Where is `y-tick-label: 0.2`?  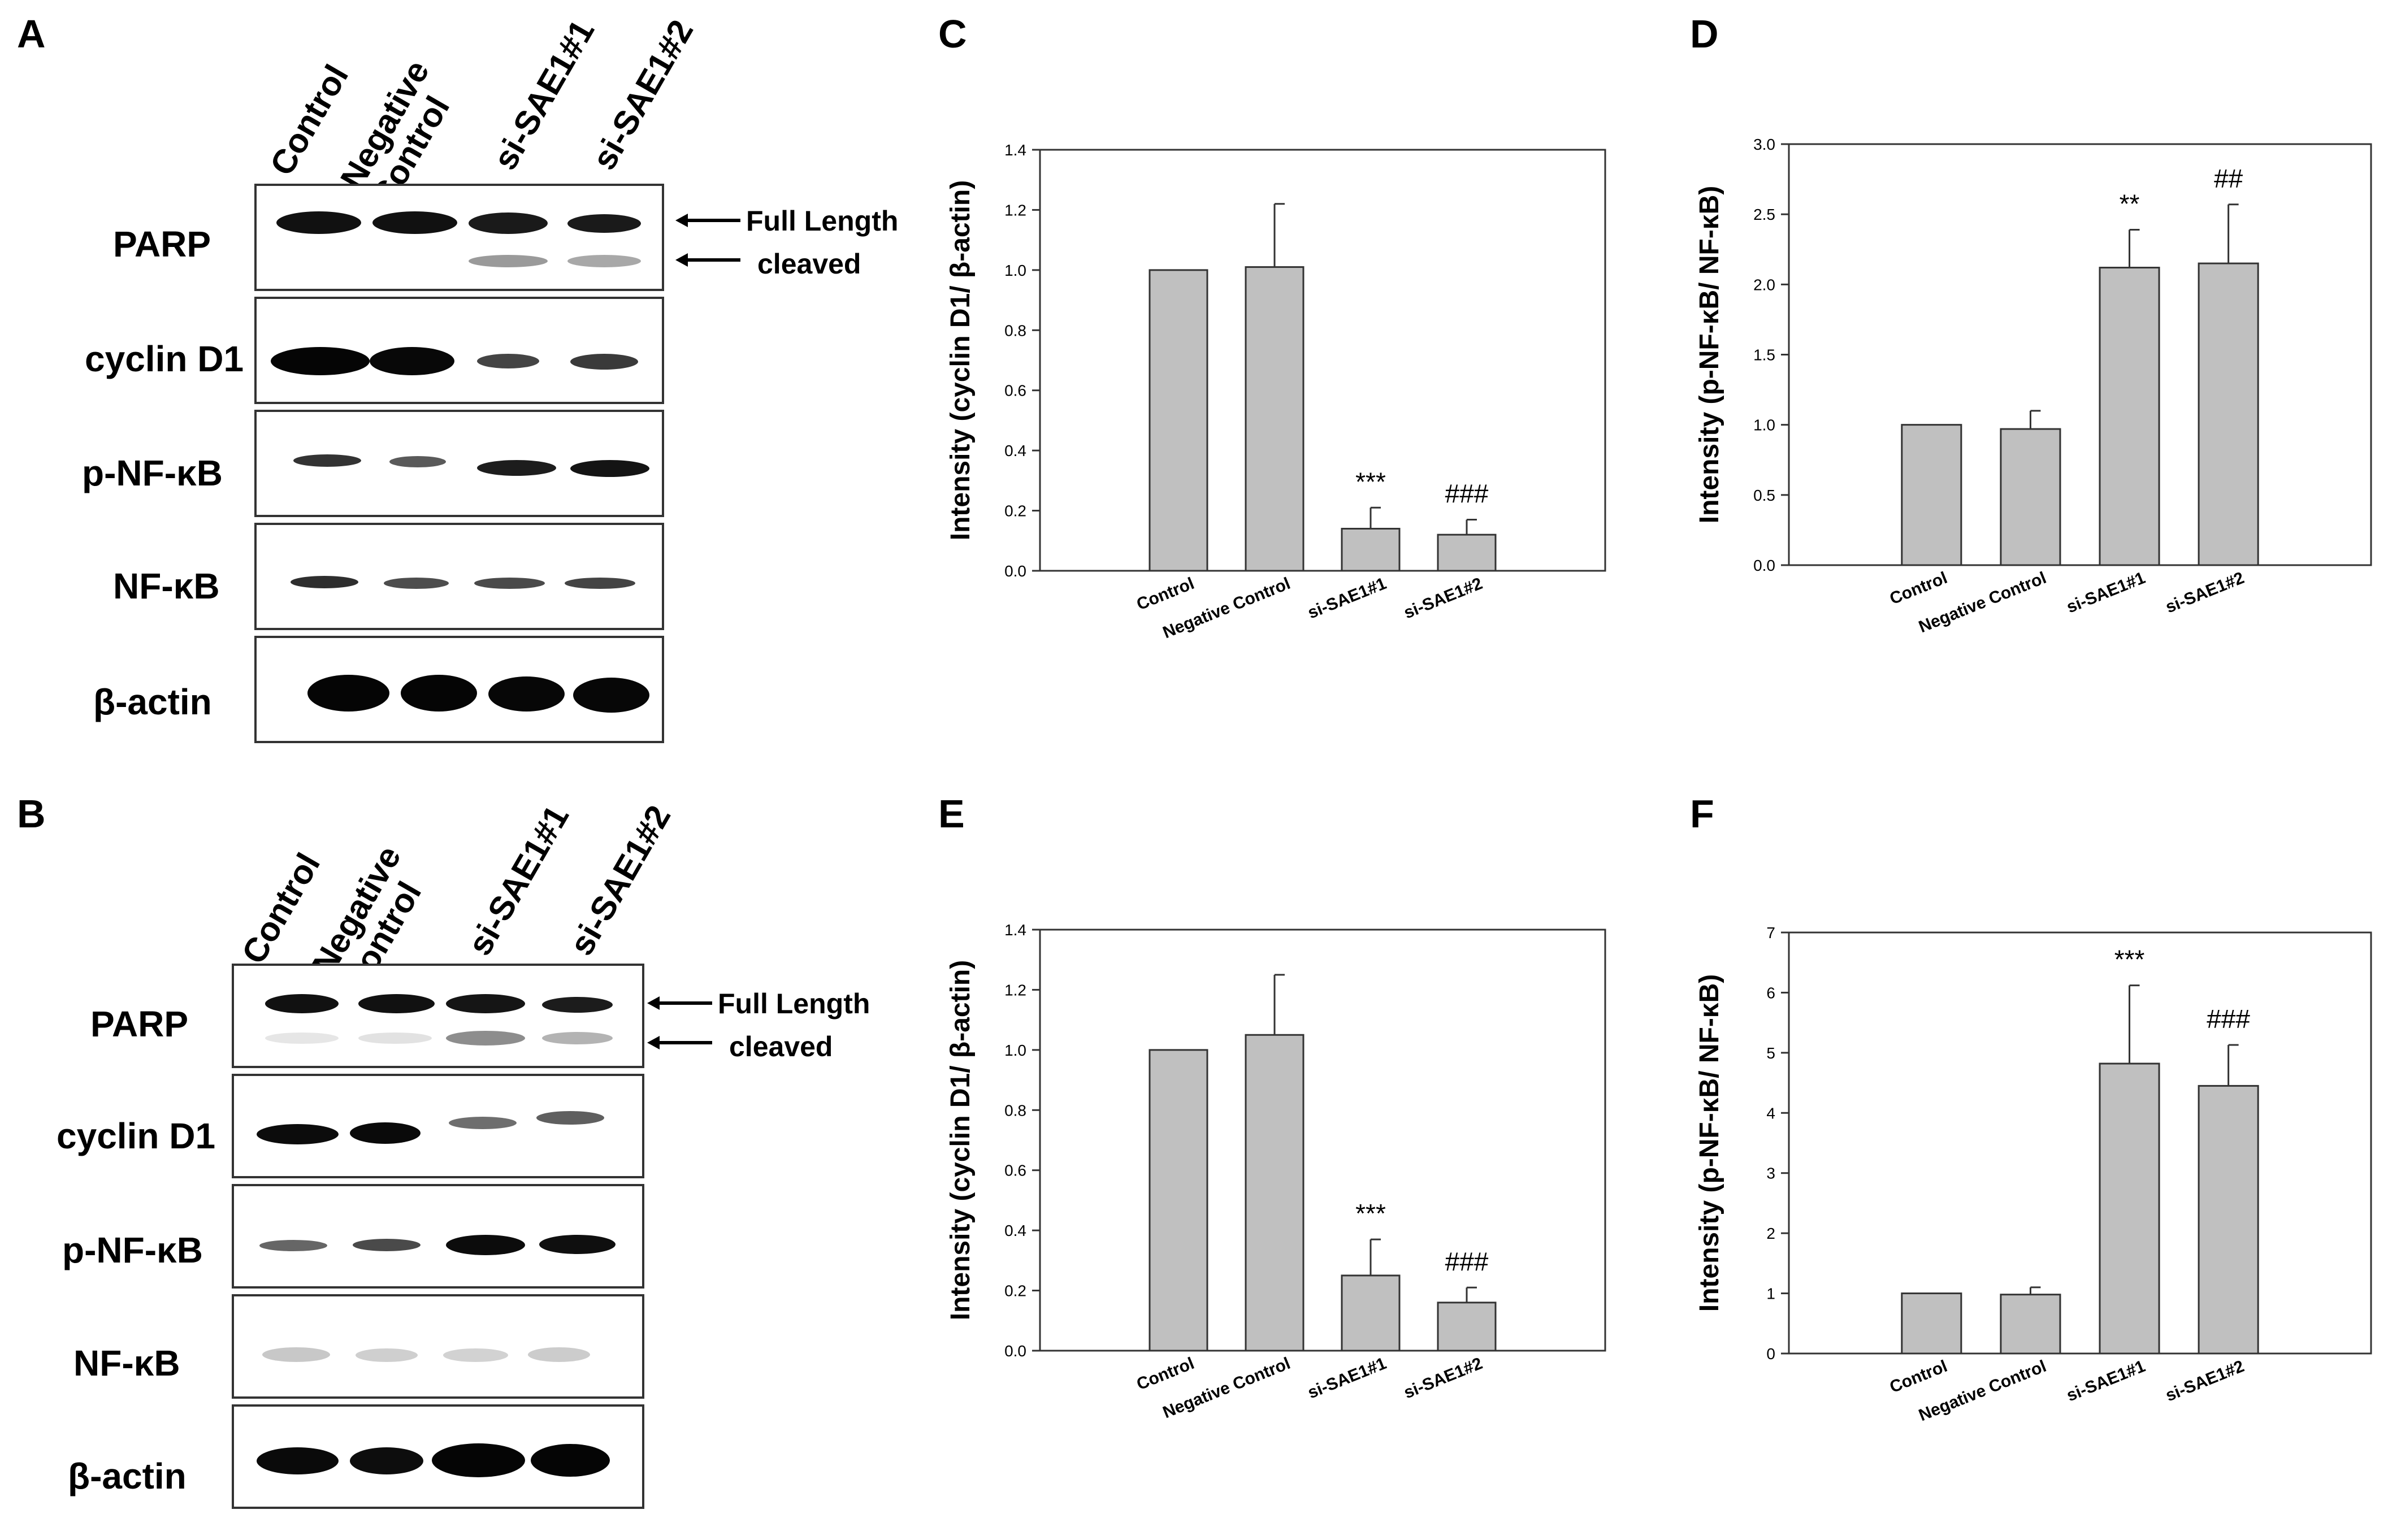
y-tick-label: 0.2 is located at coordinates (1015, 511).